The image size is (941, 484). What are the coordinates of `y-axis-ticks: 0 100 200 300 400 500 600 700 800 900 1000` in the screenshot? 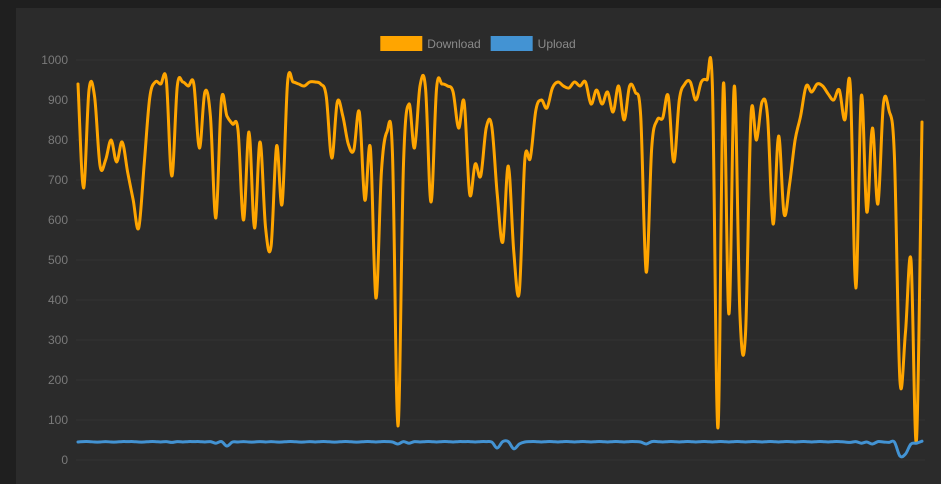 It's located at (54, 260).